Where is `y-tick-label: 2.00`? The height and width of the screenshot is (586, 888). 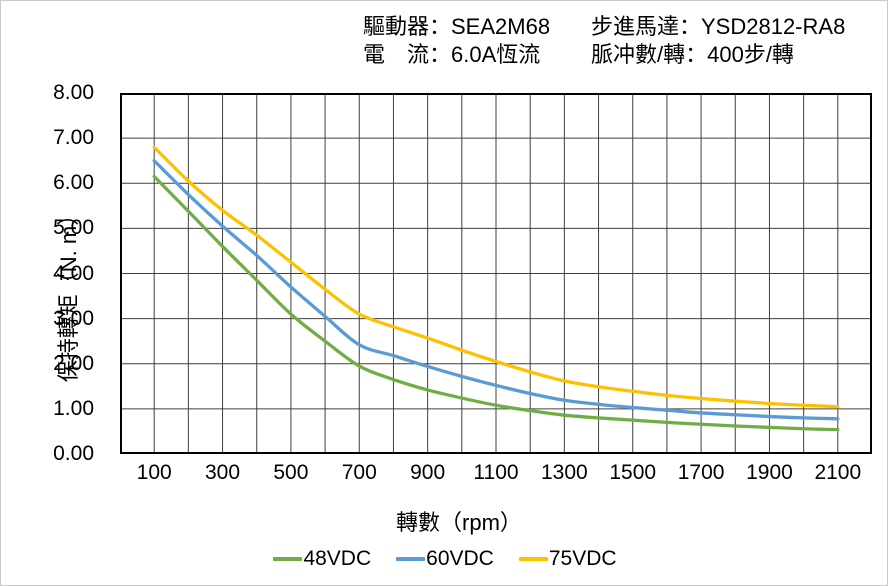 y-tick-label: 2.00 is located at coordinates (73, 363).